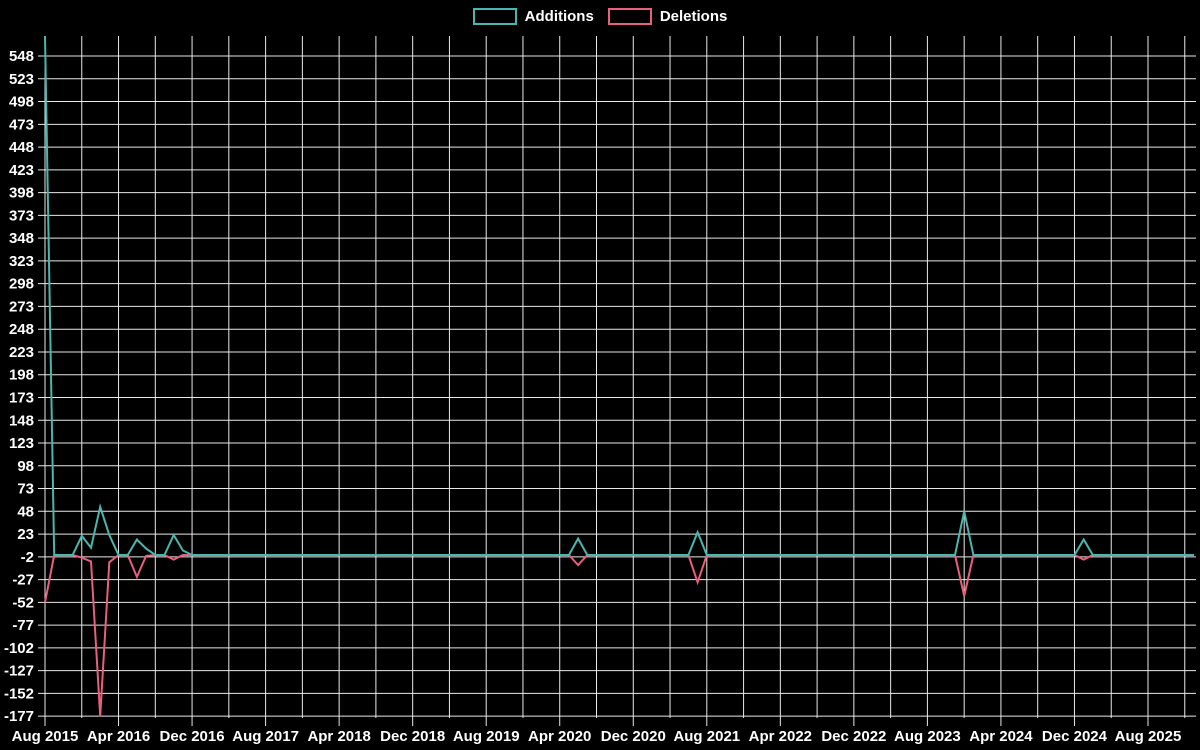 This screenshot has width=1200, height=750. Describe the element at coordinates (21, 238) in the screenshot. I see `y-tick-label: 348` at that location.